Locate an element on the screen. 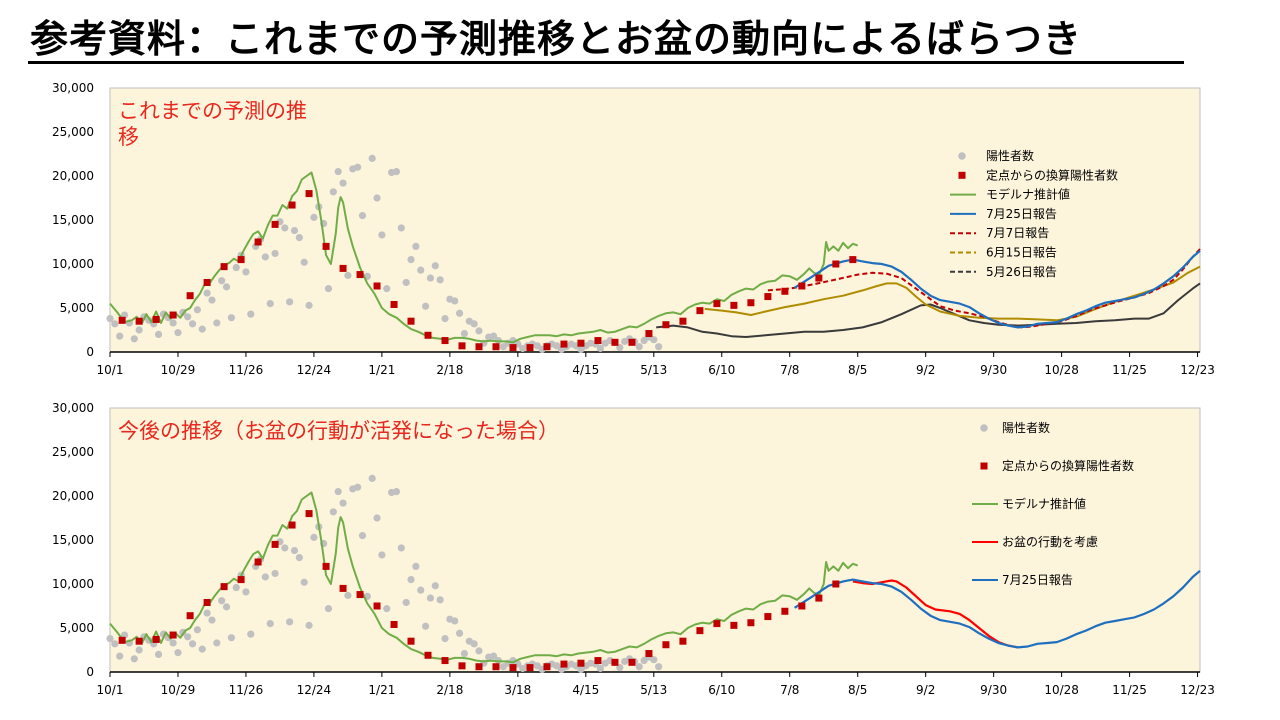 This screenshot has height=720, width=1280. legend-label: 定点からの換算陽性者数 is located at coordinates (1068, 465).